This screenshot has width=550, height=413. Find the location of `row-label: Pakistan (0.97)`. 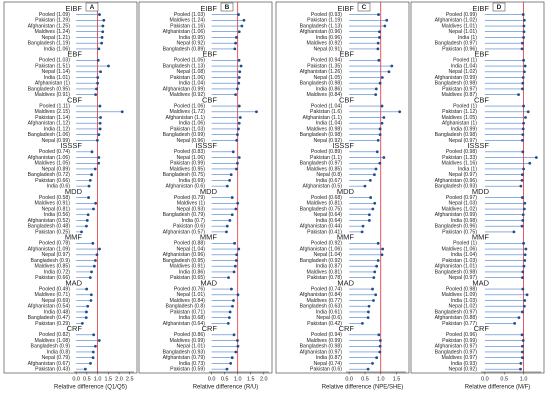

row-label: Pakistan (0.97) is located at coordinates (459, 89).